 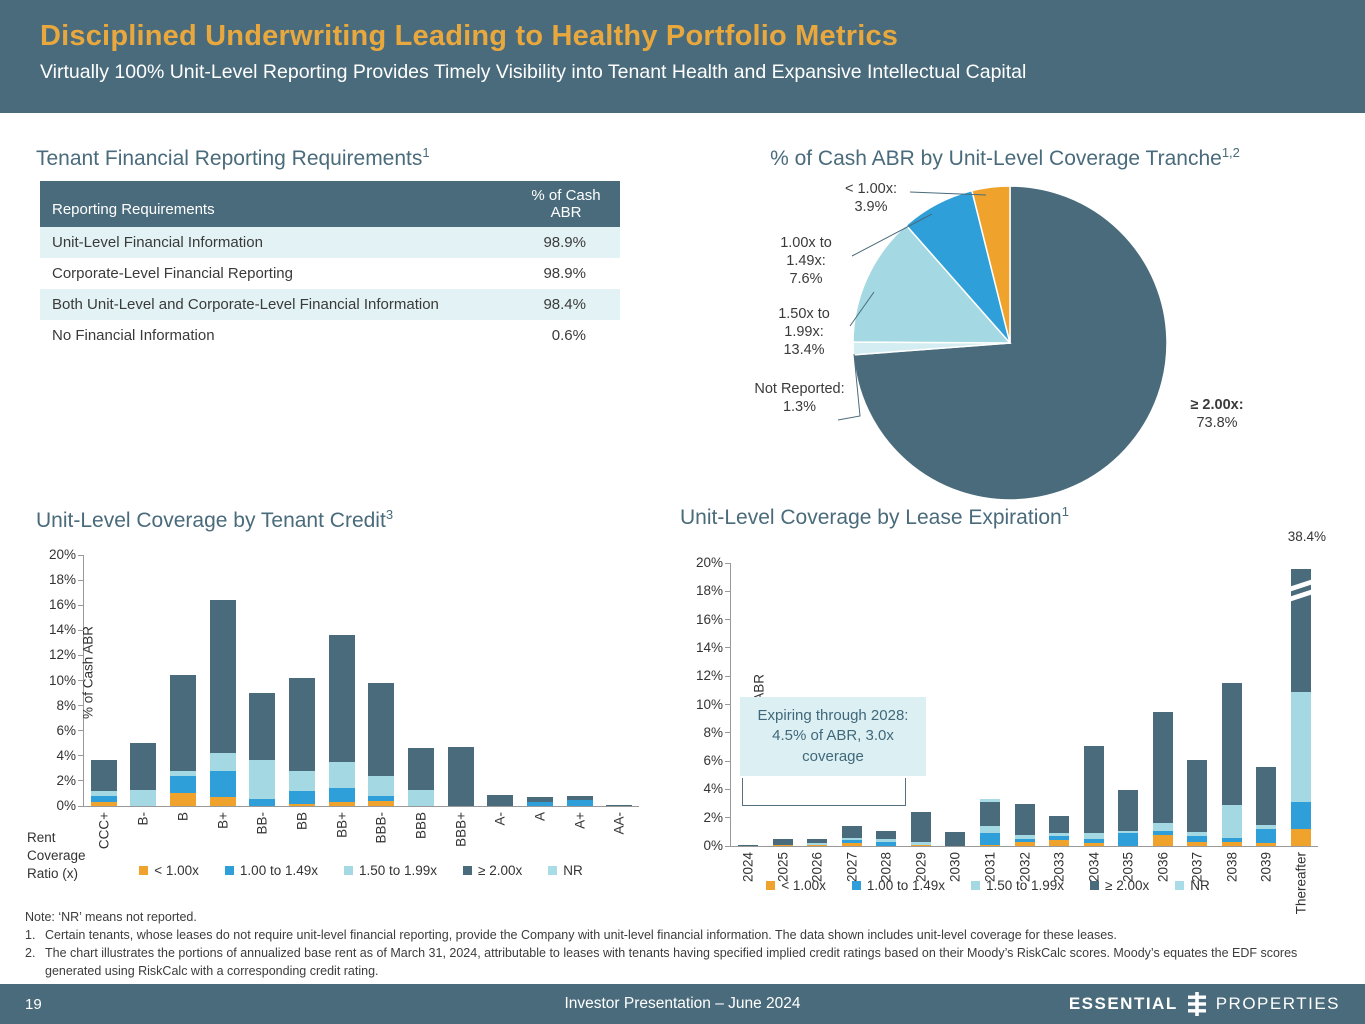 What do you see at coordinates (1025, 885) in the screenshot?
I see `legend-label: 1.50 to 1.99x` at bounding box center [1025, 885].